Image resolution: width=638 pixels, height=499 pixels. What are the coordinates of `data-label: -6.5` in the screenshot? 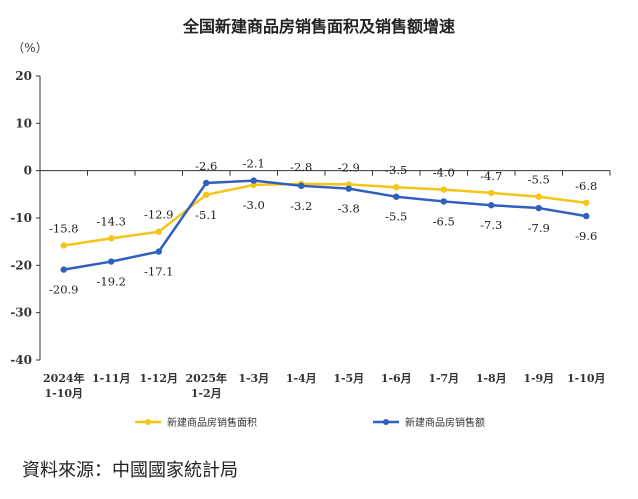 It's located at (444, 221).